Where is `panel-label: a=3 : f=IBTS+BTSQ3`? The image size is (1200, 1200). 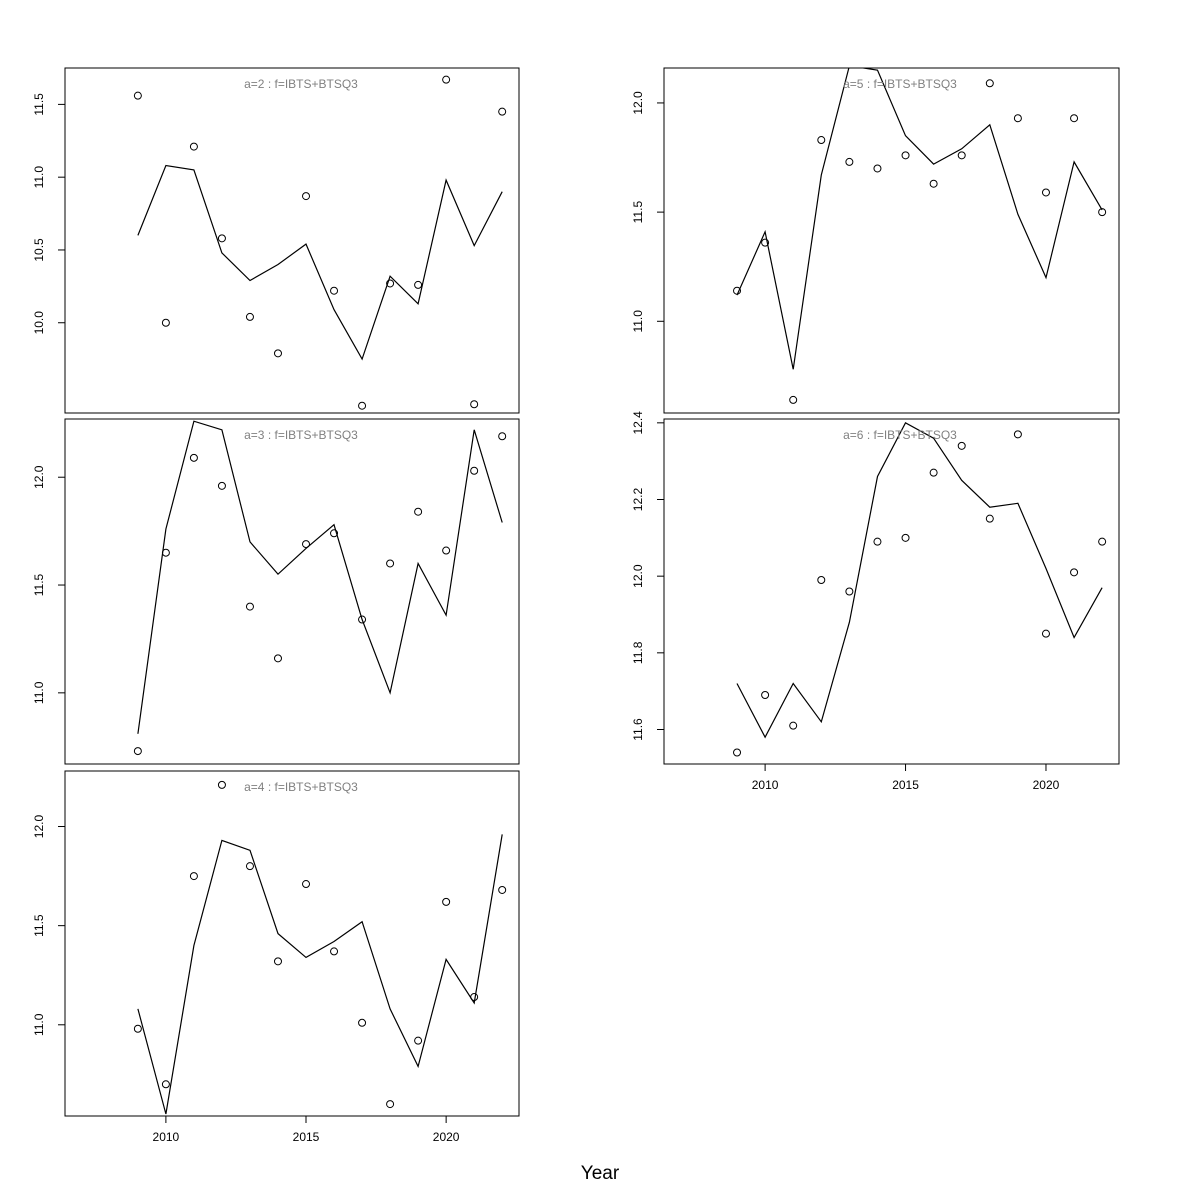
panel-label: a=3 : f=IBTS+BTSQ3 is located at coordinates (301, 435).